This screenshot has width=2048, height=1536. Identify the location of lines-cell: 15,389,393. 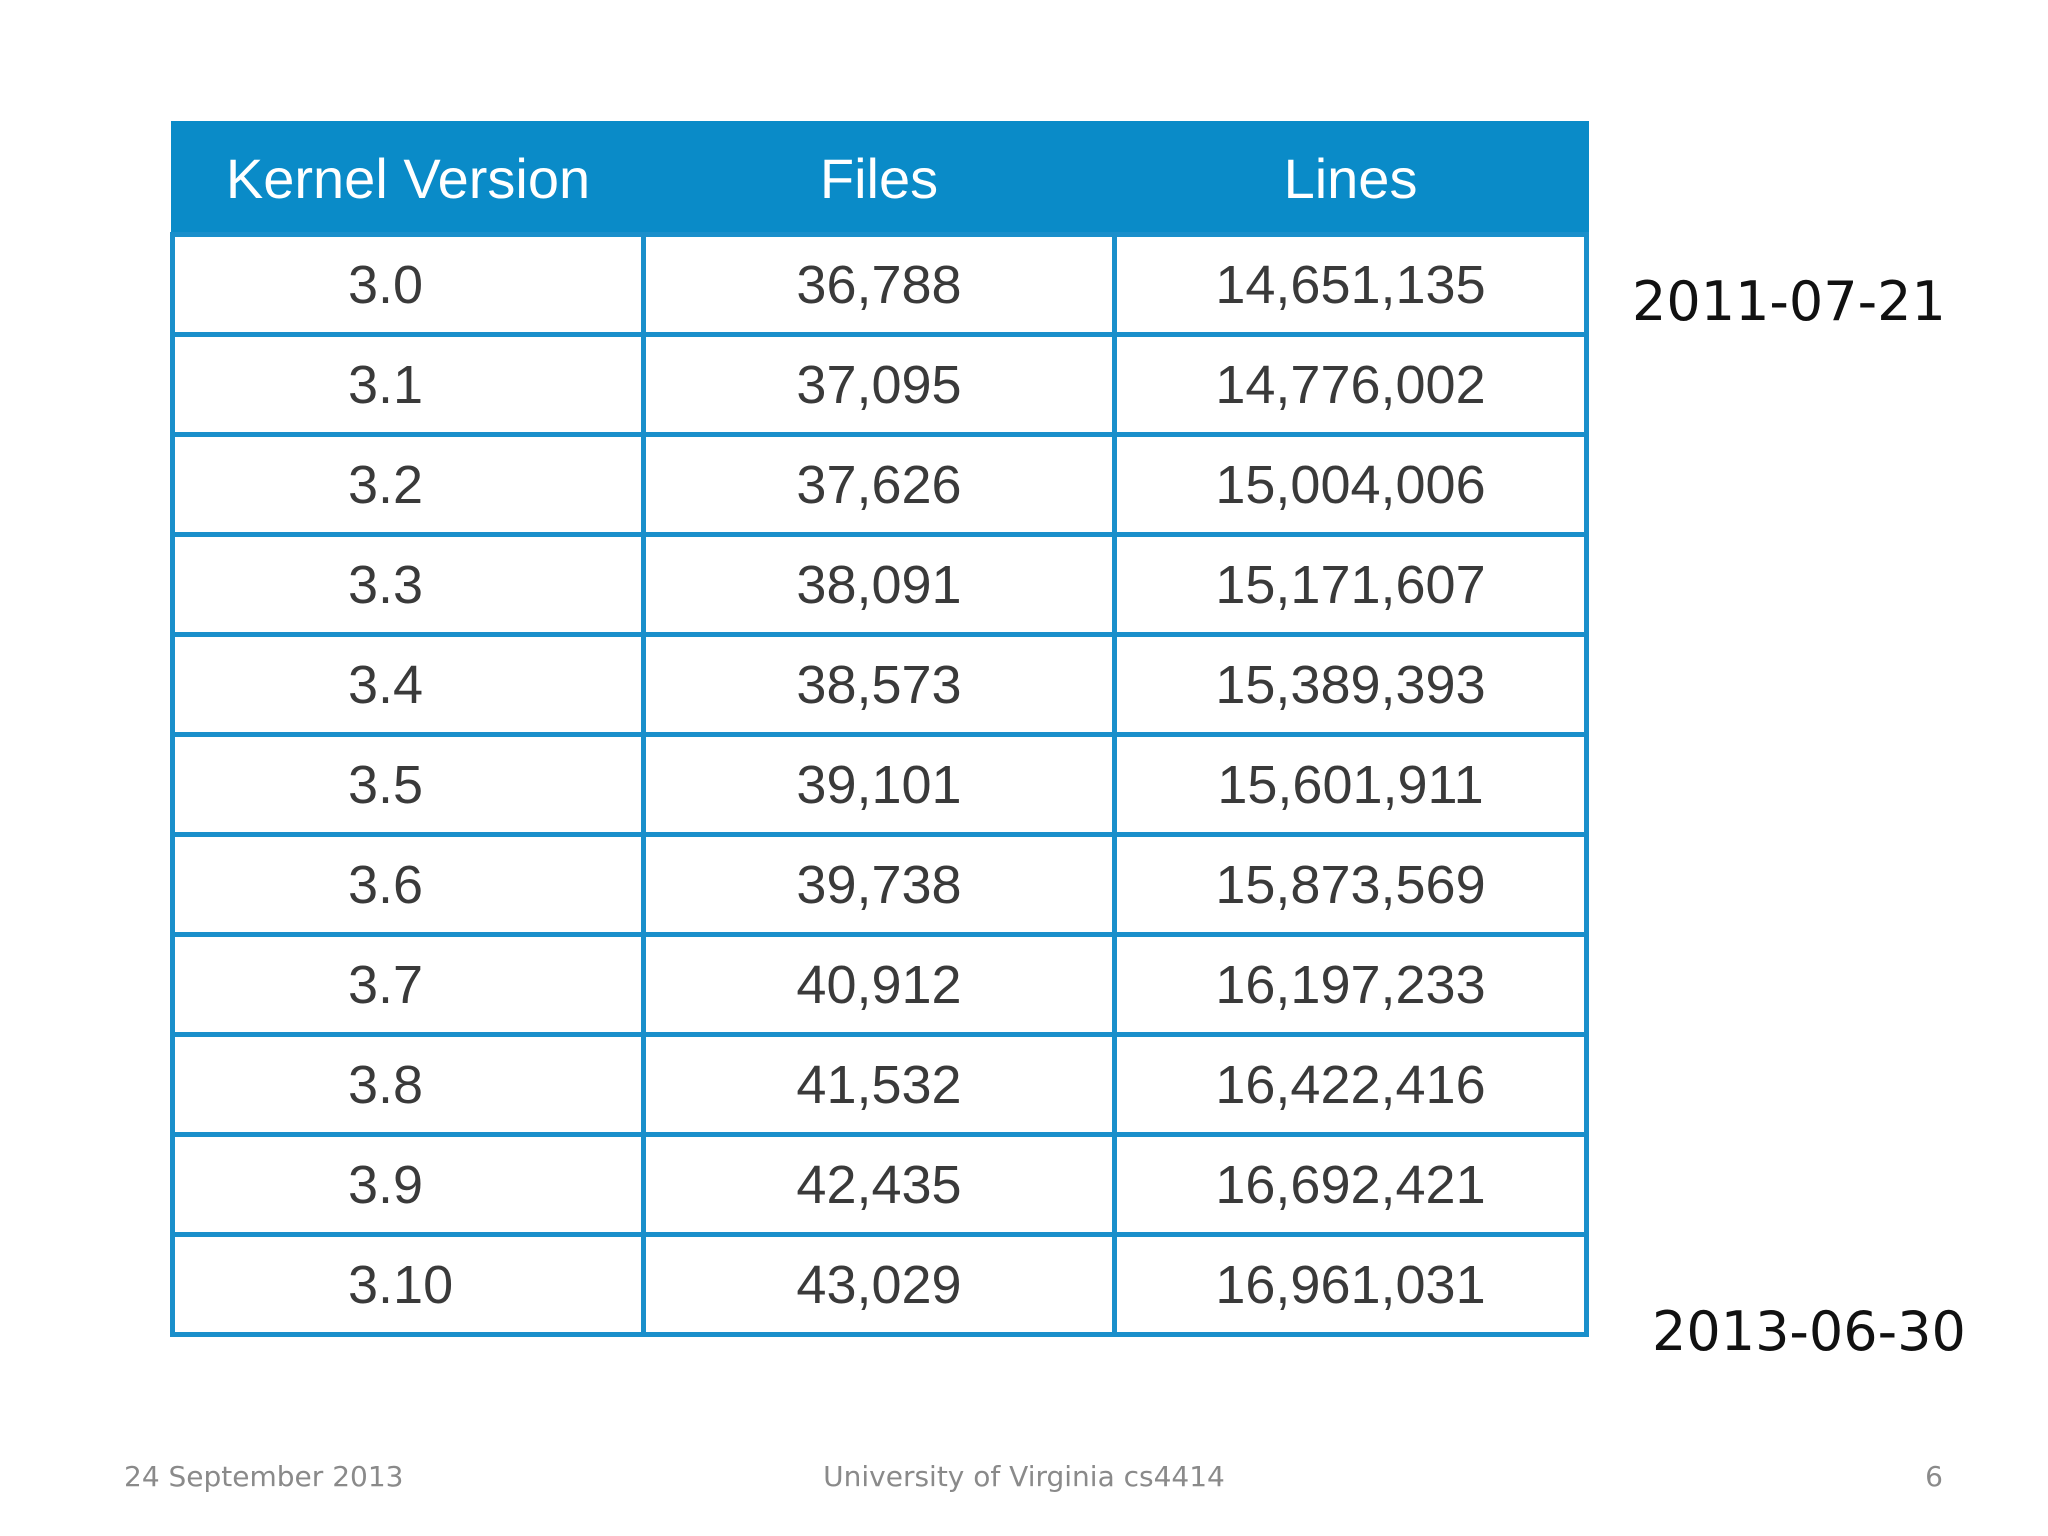
(1350, 684).